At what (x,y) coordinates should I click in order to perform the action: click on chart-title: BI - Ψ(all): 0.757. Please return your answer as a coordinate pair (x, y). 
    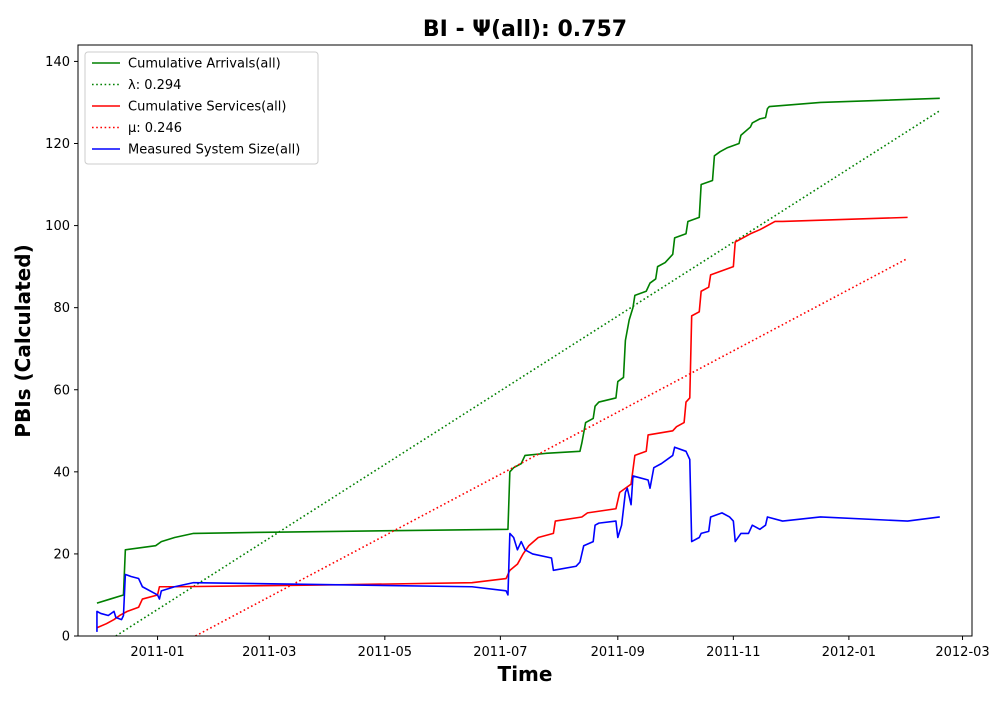
    Looking at the image, I should click on (525, 29).